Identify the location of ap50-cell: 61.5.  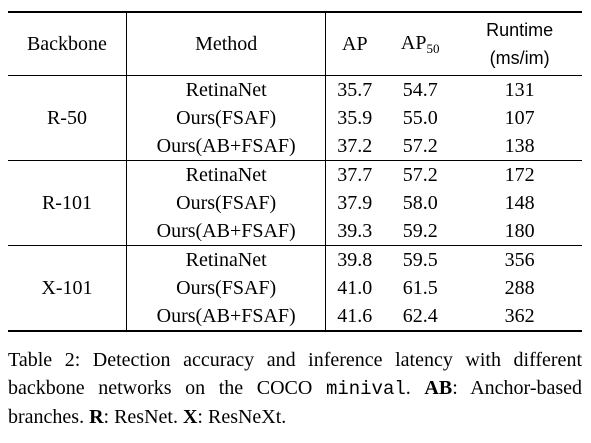
(420, 288).